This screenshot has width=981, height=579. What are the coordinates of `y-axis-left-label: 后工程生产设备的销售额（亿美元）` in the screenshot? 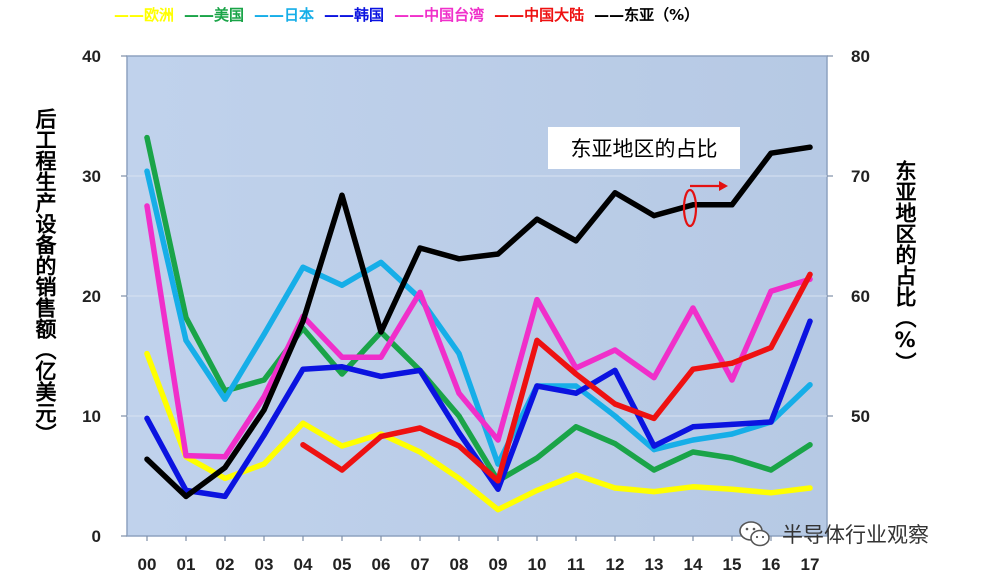 It's located at (45, 276).